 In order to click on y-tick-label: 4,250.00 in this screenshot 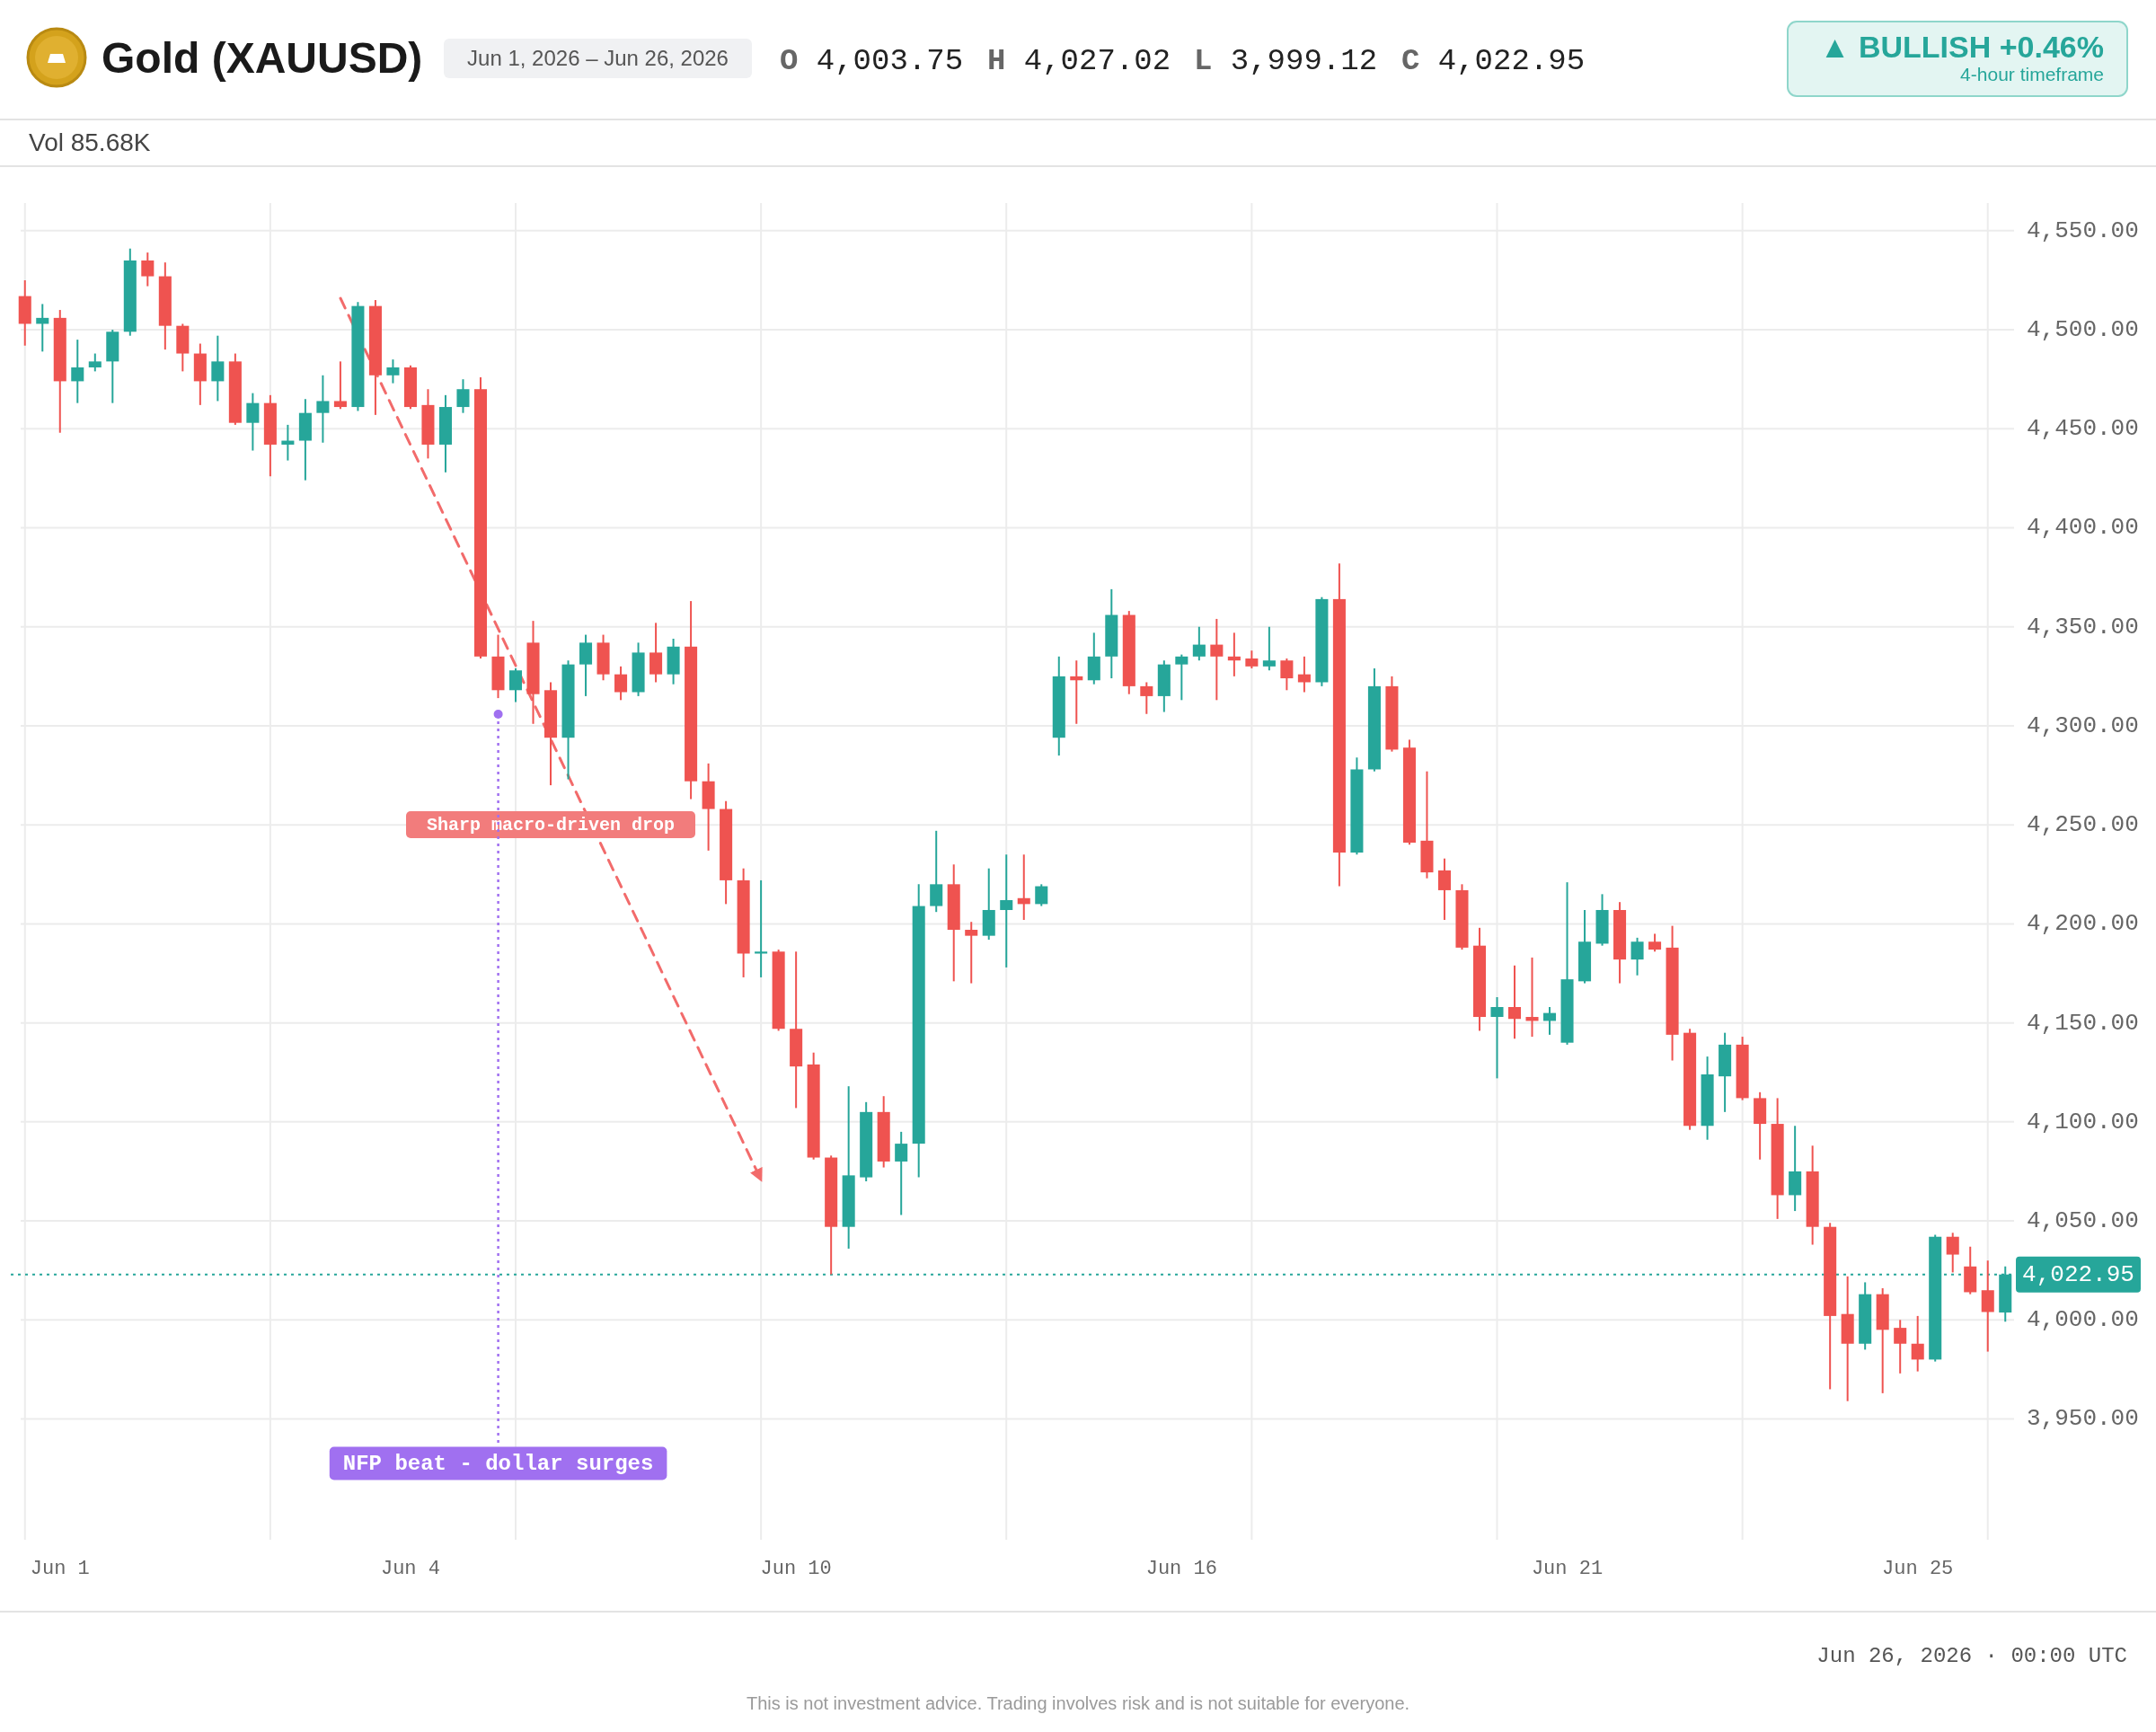, I will do `click(2083, 825)`.